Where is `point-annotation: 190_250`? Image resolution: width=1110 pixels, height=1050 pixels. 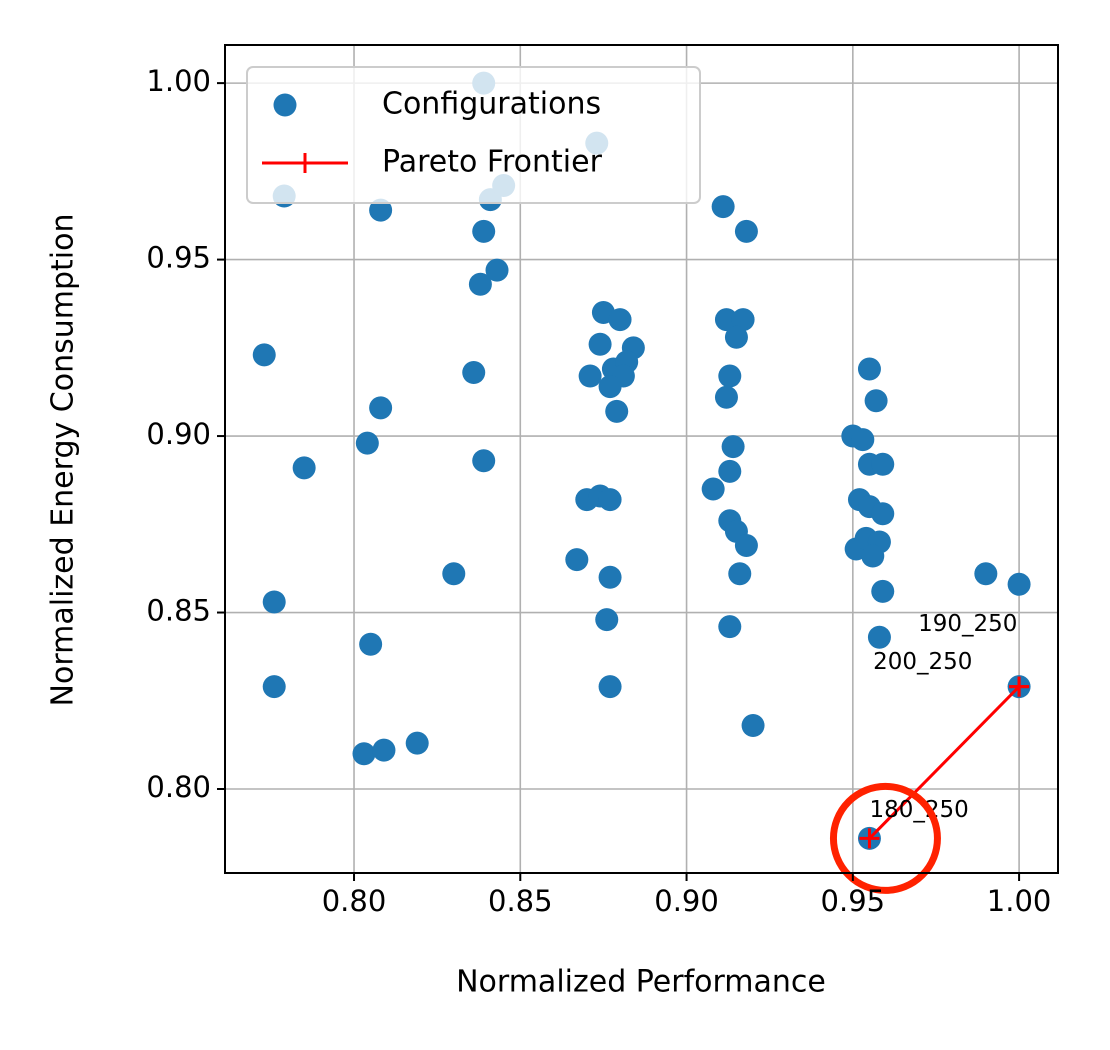
point-annotation: 190_250 is located at coordinates (967, 624).